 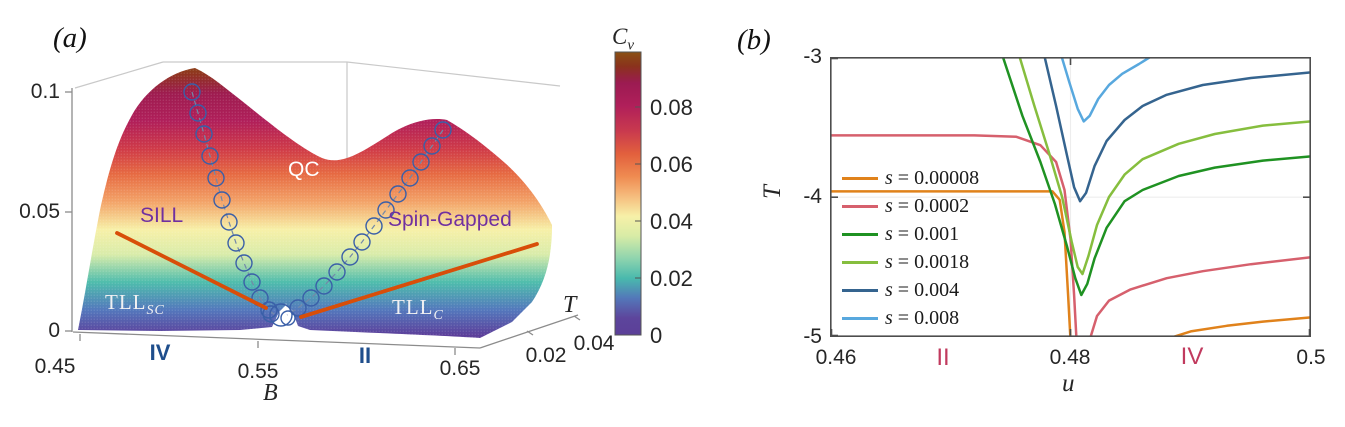 I want to click on legend-row: s = 0.001, so click(x=910, y=234).